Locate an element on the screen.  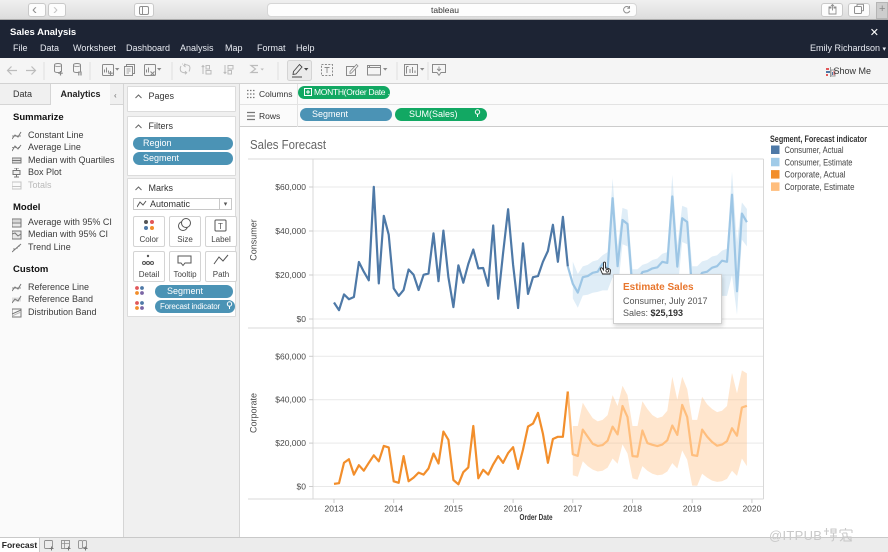
svg-text: Corporate, Estimate is located at coordinates (820, 187).